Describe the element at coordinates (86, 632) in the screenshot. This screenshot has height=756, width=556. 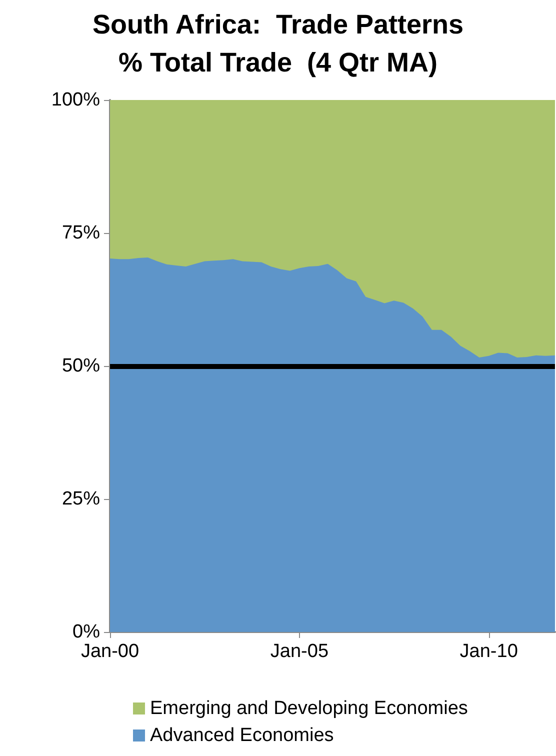
I see `y-tick-label: 0%` at that location.